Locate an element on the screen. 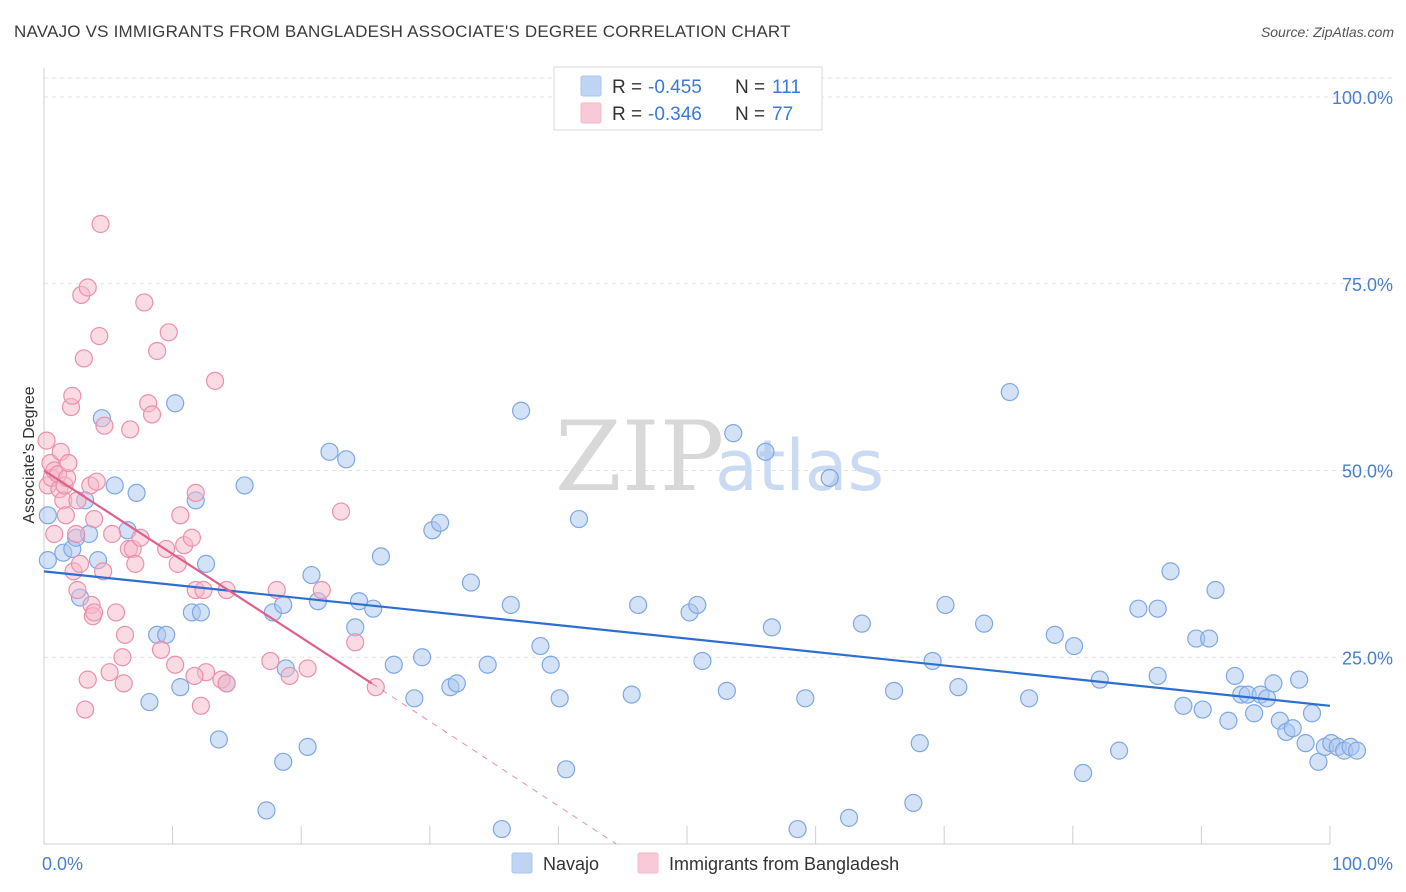 The height and width of the screenshot is (892, 1406). series-legend: Navajo Immigrants from Bangladesh is located at coordinates (705, 863).